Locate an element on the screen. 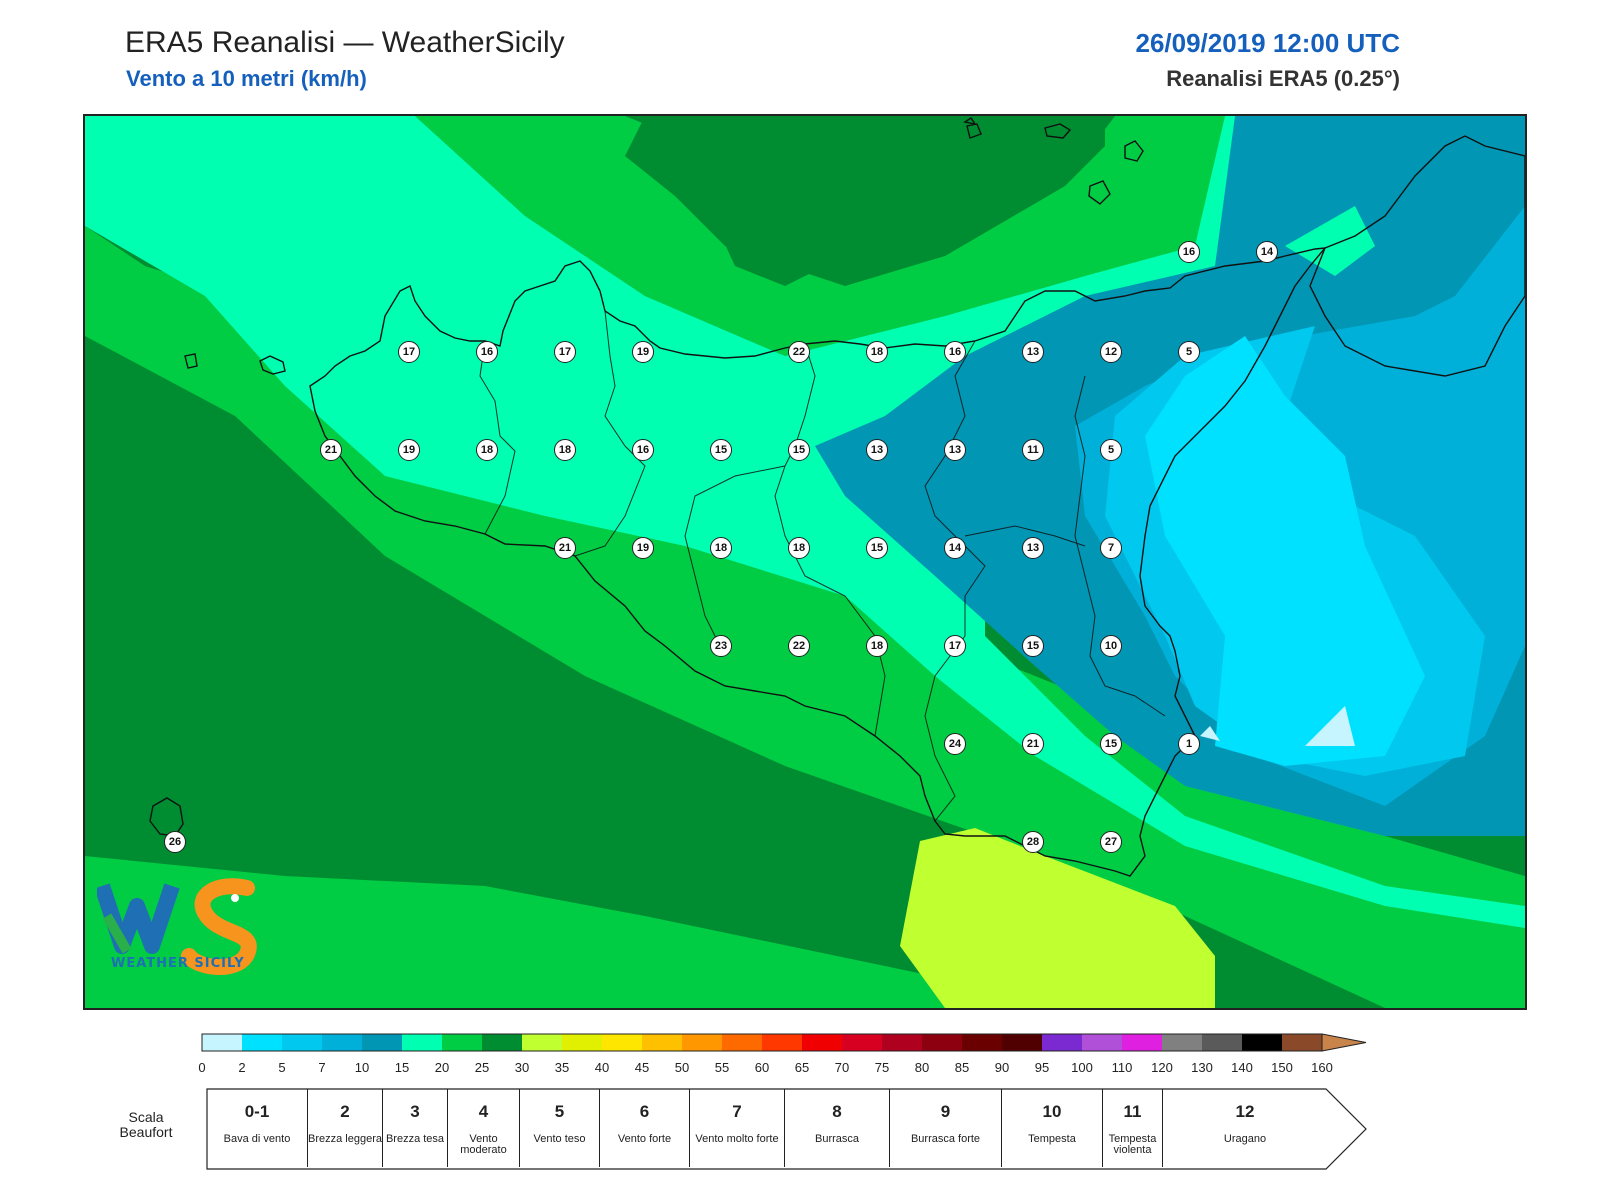 This screenshot has width=1600, height=1200. beaufort-number: 6 is located at coordinates (644, 1111).